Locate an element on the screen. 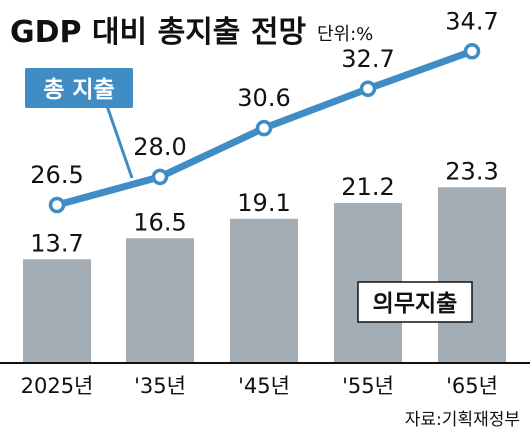 This screenshot has height=440, width=530. unit-label: 단위:% is located at coordinates (345, 34).